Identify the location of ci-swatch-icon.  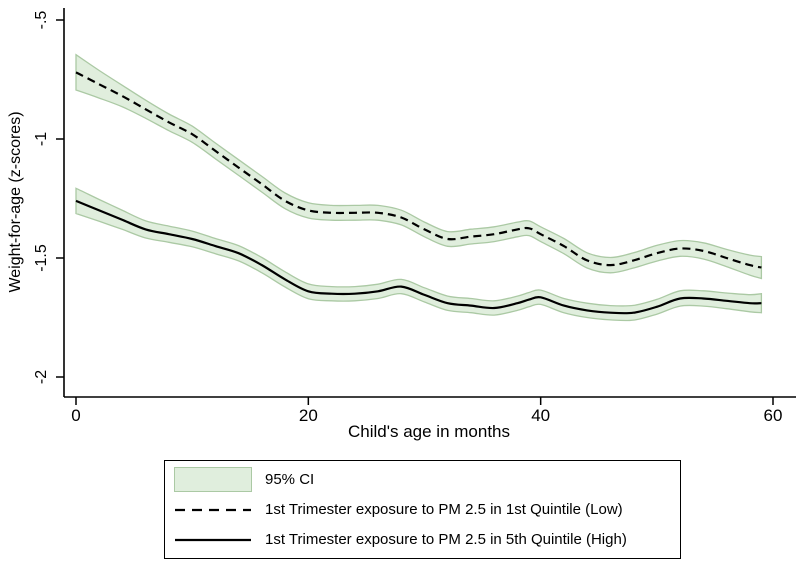
(213, 479).